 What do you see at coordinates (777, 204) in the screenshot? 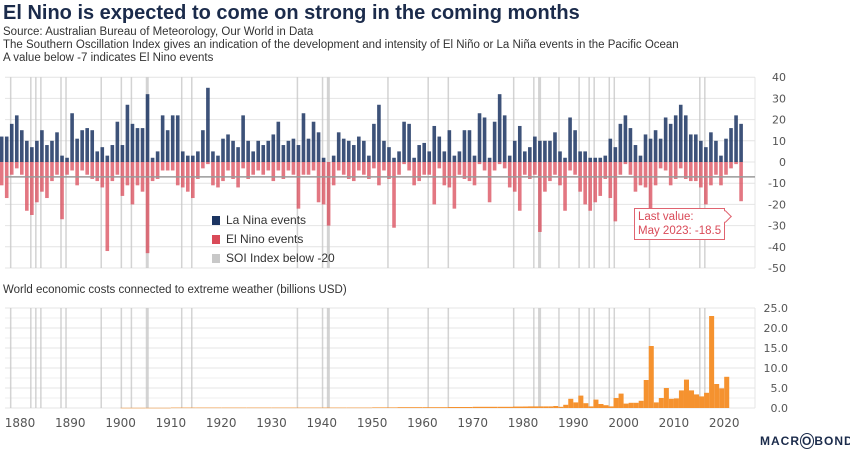
I see `y-tick-label: -20` at bounding box center [777, 204].